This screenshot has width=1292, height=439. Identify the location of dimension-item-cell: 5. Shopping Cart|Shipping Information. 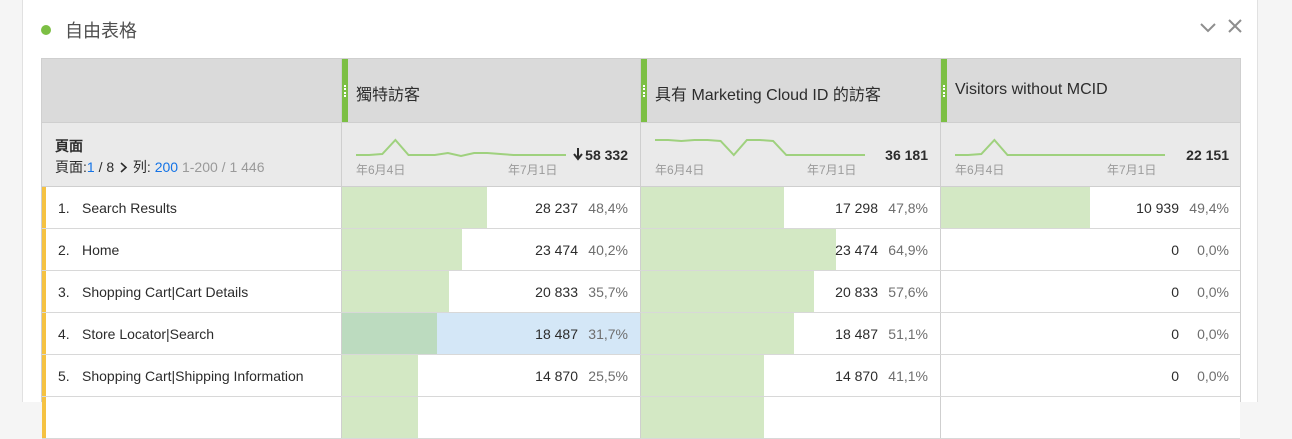
(191, 375).